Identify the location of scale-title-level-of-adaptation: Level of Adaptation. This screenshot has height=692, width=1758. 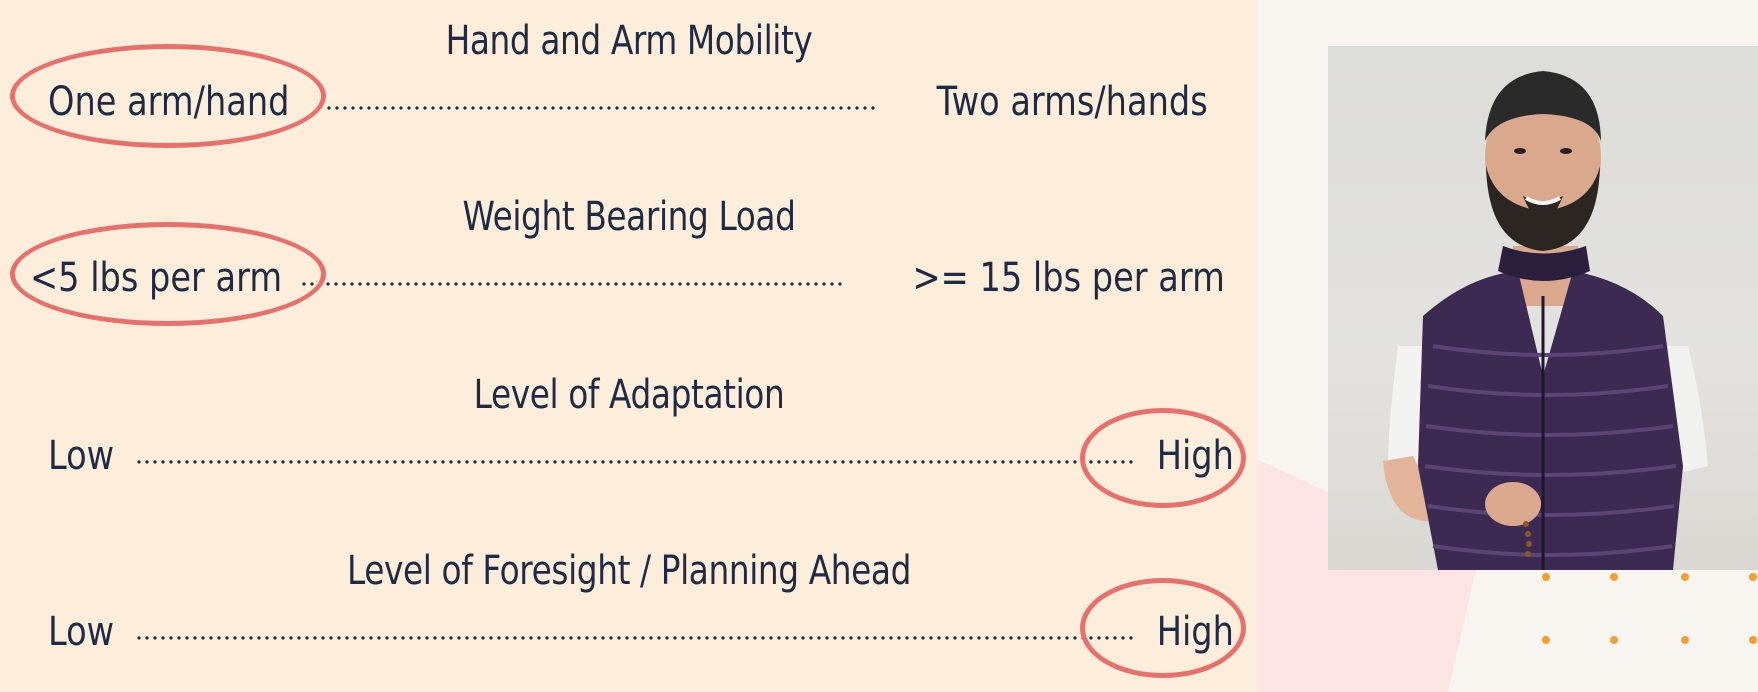
(629, 395).